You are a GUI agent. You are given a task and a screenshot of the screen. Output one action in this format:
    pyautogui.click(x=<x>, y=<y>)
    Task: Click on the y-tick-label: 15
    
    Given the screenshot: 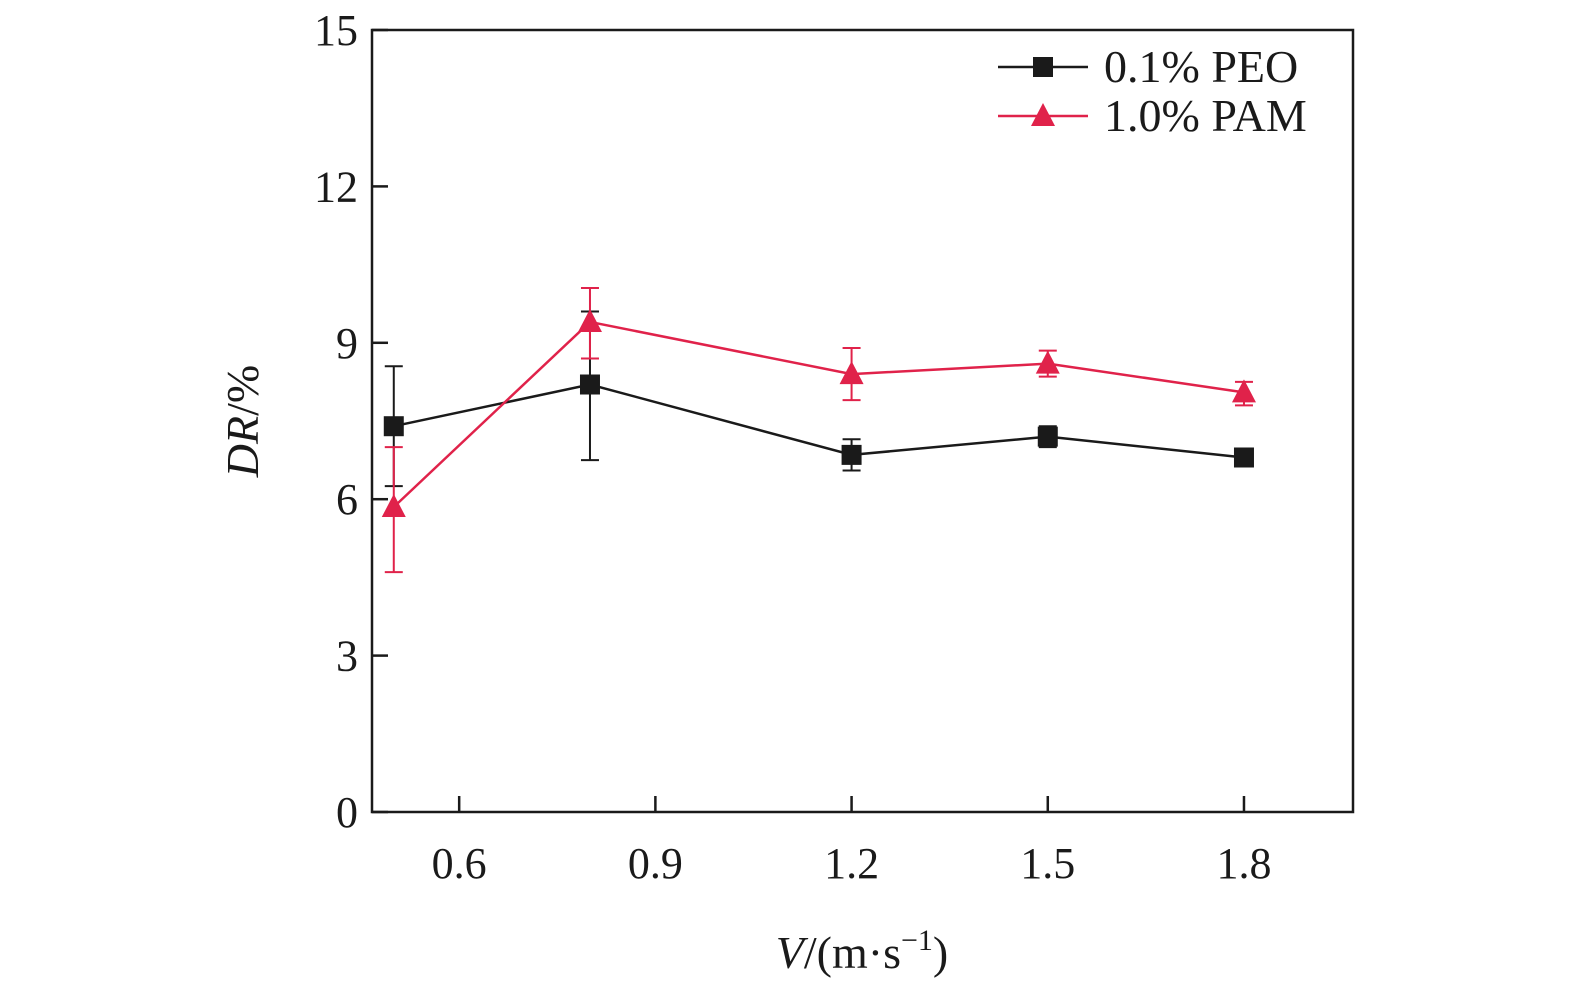 What is the action you would take?
    pyautogui.click(x=336, y=30)
    